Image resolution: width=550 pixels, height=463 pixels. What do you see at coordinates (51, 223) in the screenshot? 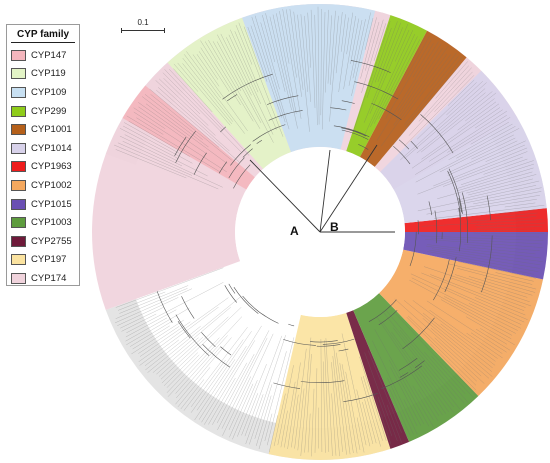
I see `legend-label: CYP1003` at bounding box center [51, 223].